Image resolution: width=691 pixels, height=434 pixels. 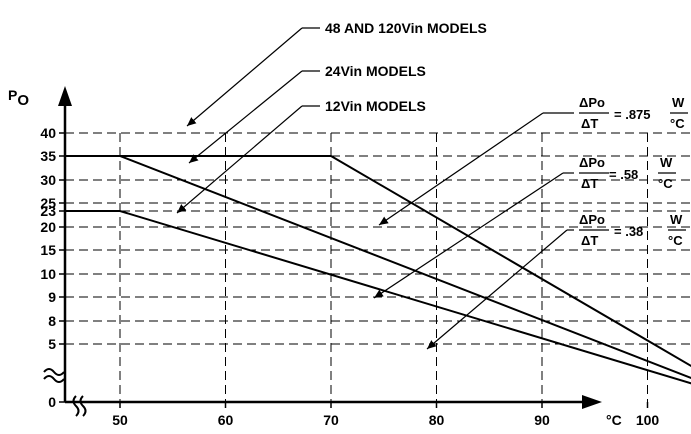 I want to click on x-tick-label-50: 50, so click(x=120, y=420).